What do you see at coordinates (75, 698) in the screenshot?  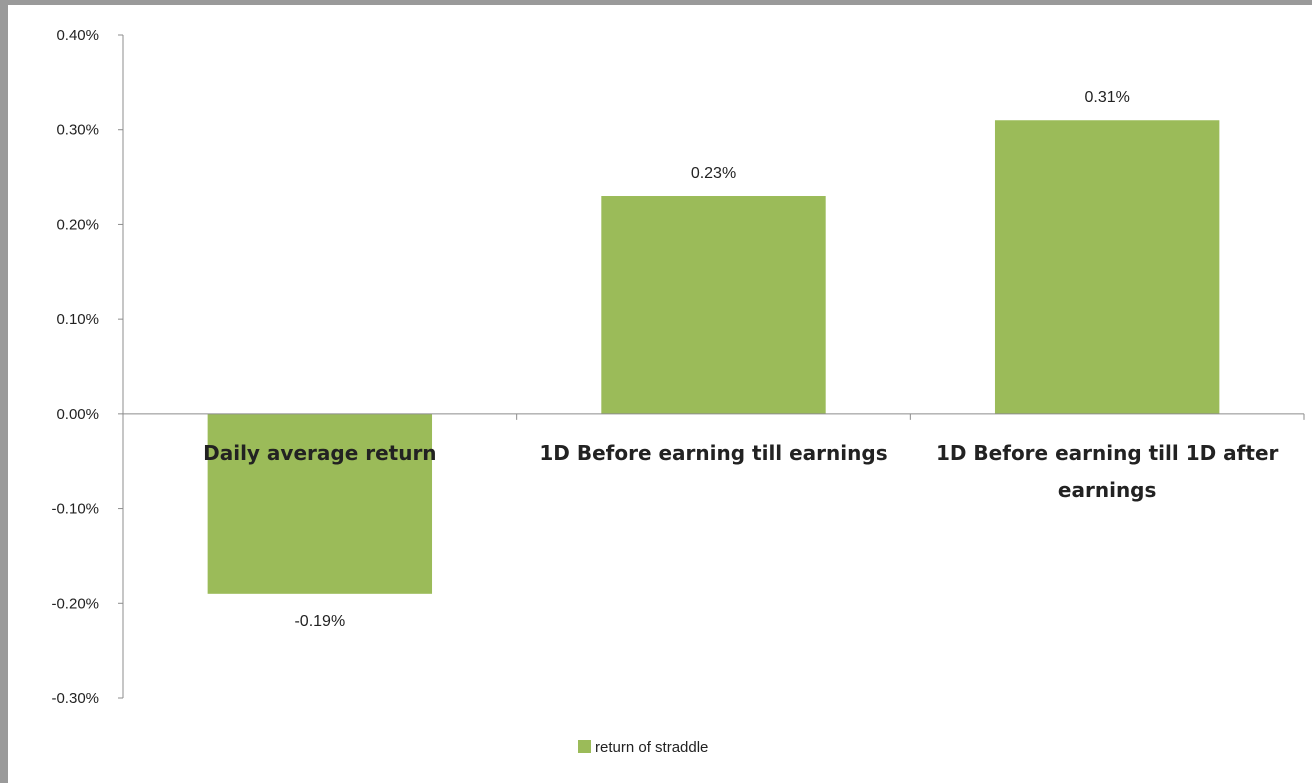 I see `y-tick-label: -0.30%` at bounding box center [75, 698].